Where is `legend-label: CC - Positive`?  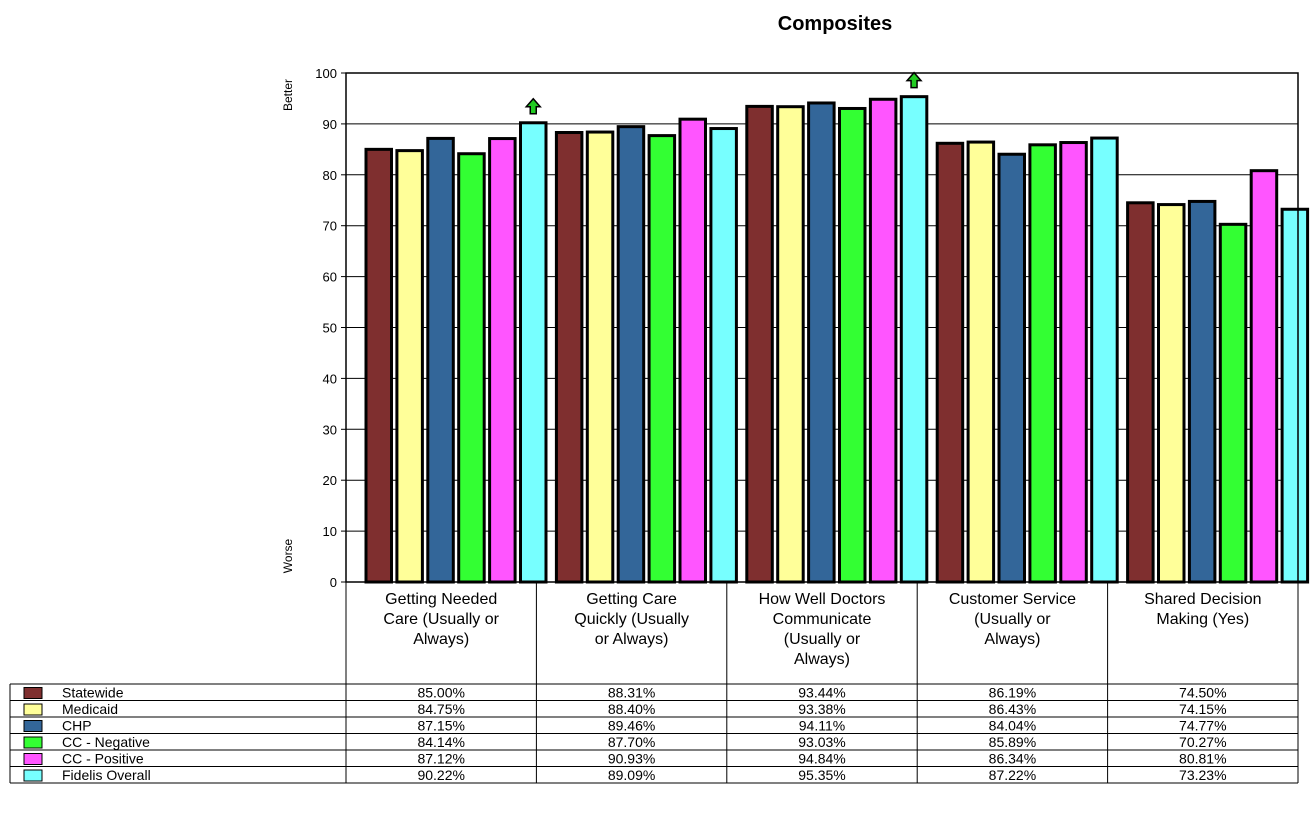 legend-label: CC - Positive is located at coordinates (103, 759).